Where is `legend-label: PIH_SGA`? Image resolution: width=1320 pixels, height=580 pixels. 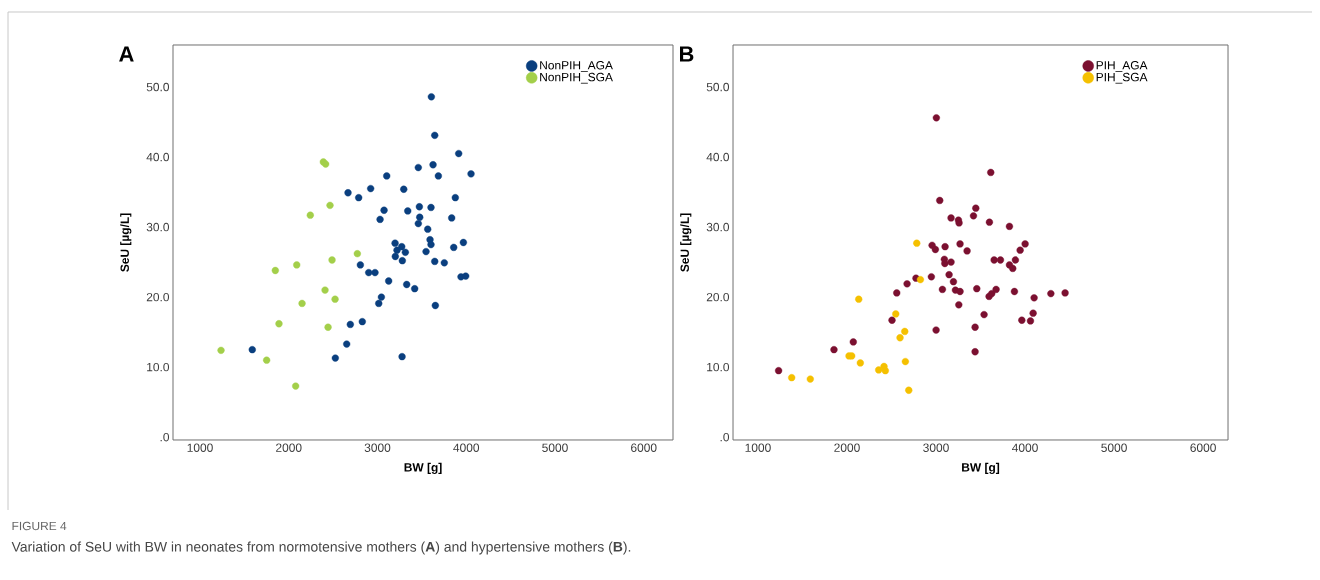 legend-label: PIH_SGA is located at coordinates (1122, 78).